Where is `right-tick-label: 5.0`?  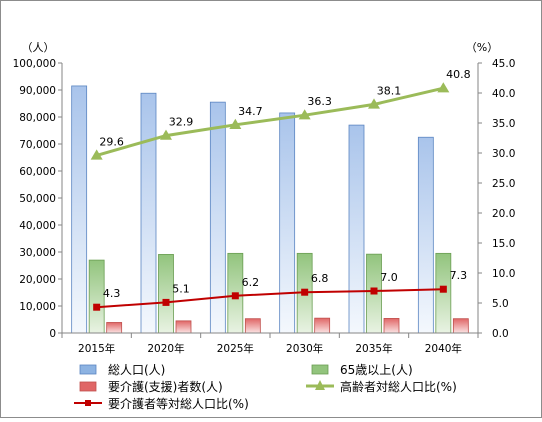 right-tick-label: 5.0 is located at coordinates (500, 304).